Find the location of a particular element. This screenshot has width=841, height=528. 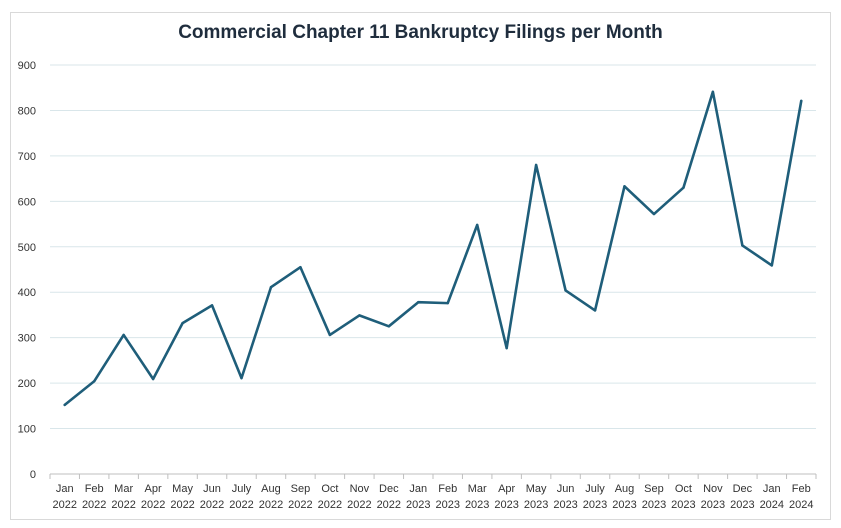

y-tick-label: 100 is located at coordinates (27, 430).